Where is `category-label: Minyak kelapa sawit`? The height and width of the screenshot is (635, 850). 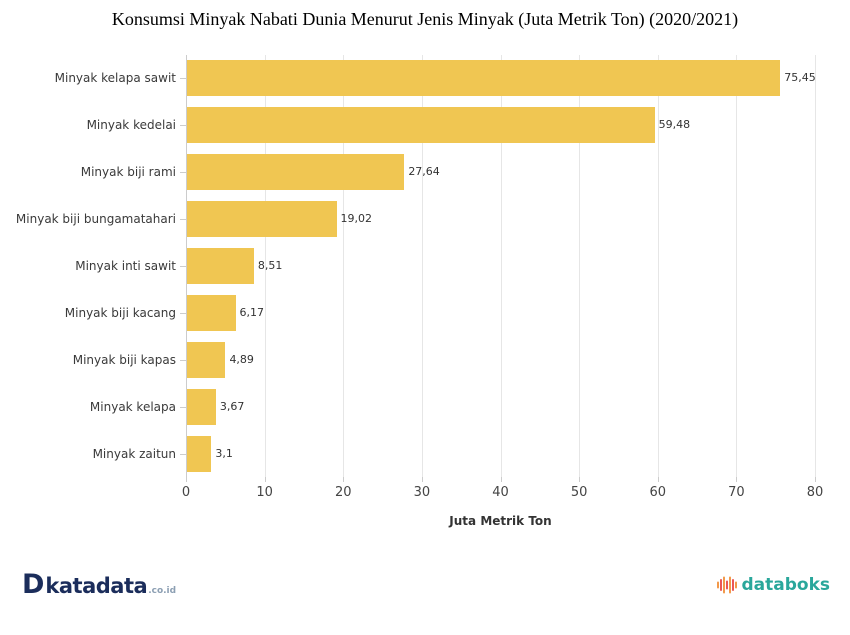
category-label: Minyak kelapa sawit is located at coordinates (115, 78).